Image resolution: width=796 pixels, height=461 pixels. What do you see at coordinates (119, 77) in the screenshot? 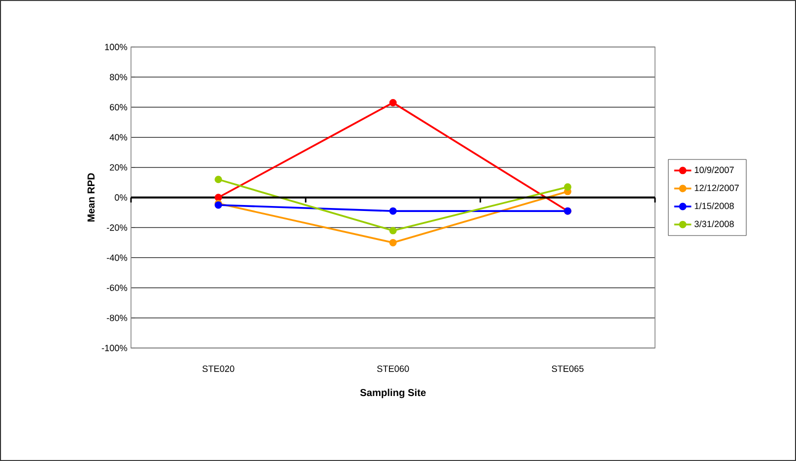
I see `y-tick-label: 80%` at bounding box center [119, 77].